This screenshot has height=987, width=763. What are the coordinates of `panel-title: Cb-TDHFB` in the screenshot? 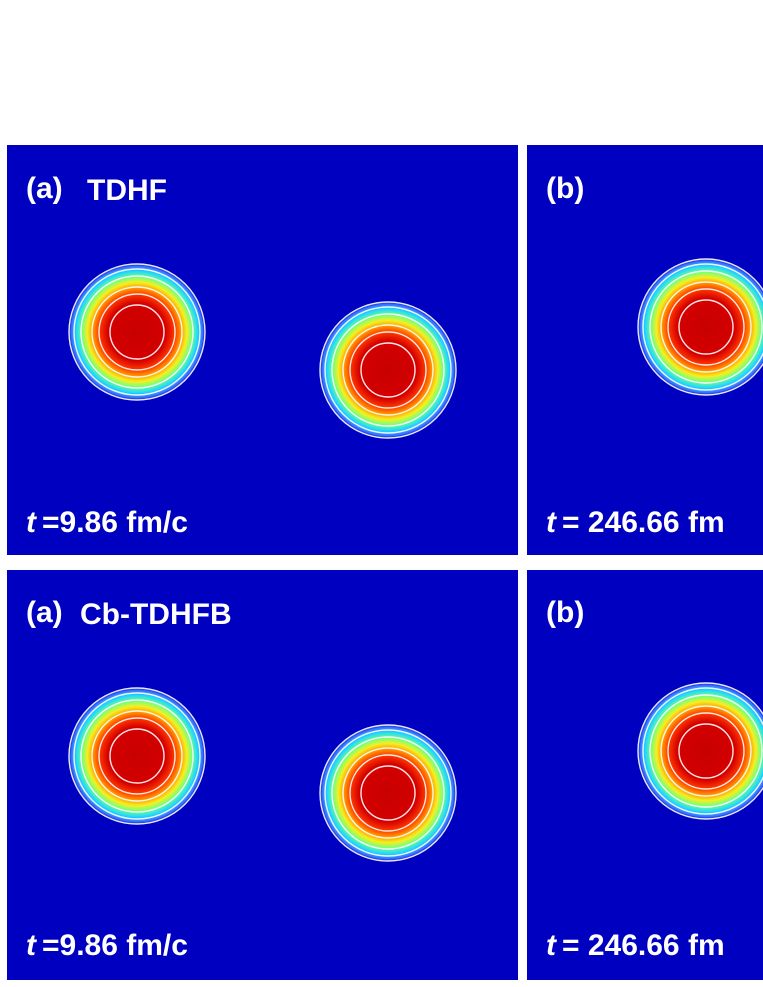 It's located at (156, 614).